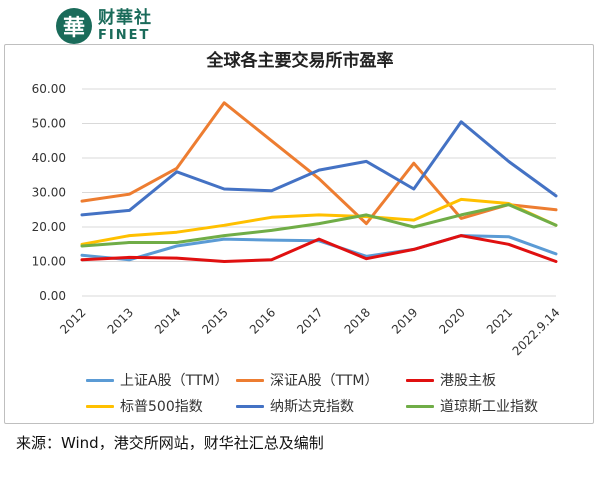 The width and height of the screenshot is (600, 499). I want to click on legend-item: 纳斯达克指数, so click(321, 406).